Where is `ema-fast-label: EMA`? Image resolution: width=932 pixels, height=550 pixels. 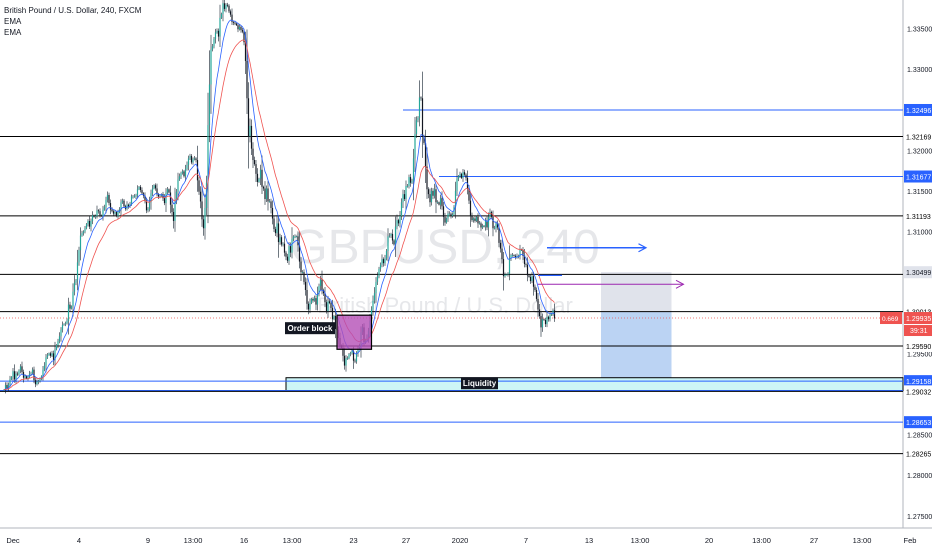
ema-fast-label: EMA is located at coordinates (13, 21).